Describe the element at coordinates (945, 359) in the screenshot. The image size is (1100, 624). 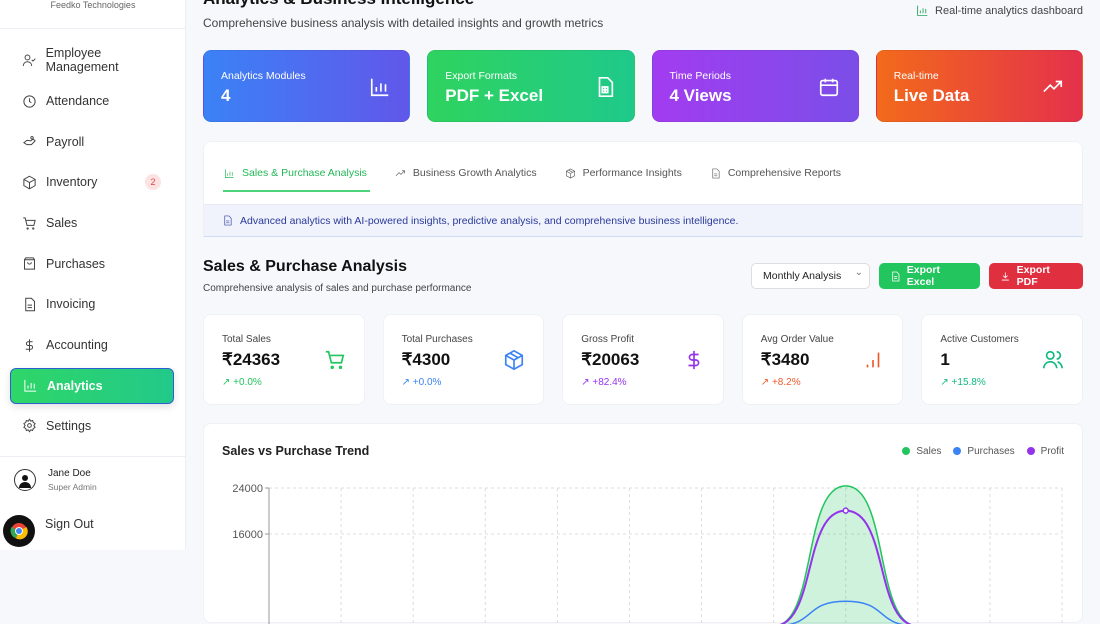
I see `stat-value: 1` at that location.